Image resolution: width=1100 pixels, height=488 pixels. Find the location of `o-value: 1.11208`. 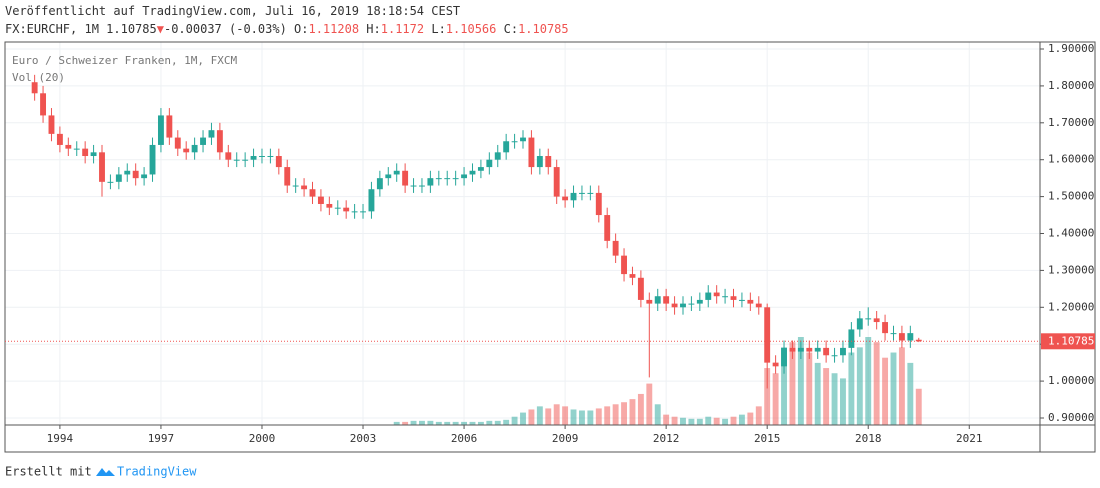

o-value: 1.11208 is located at coordinates (334, 29).